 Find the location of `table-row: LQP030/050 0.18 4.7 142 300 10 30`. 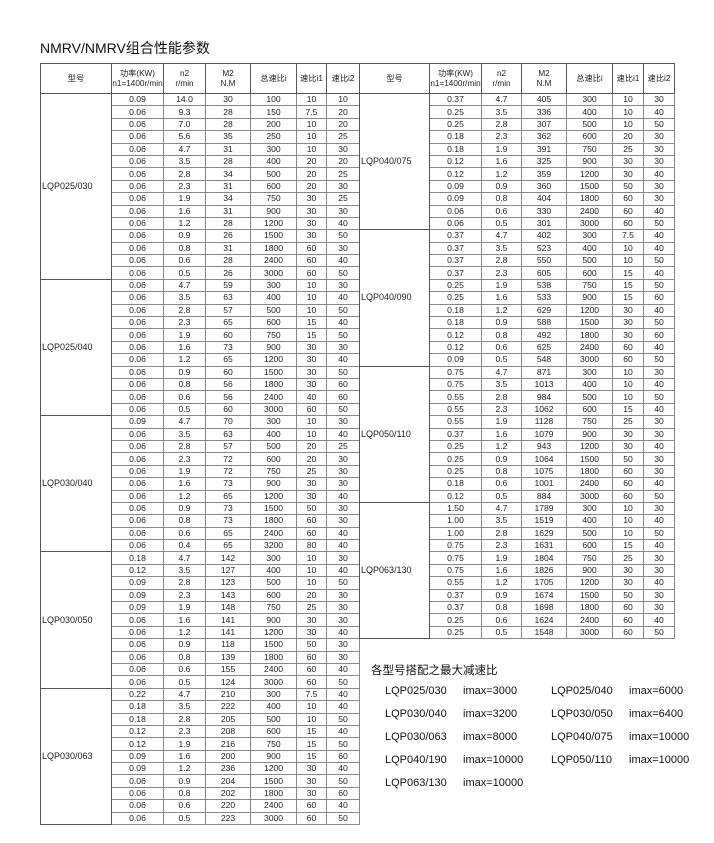

table-row: LQP030/050 0.18 4.7 142 300 10 30 is located at coordinates (200, 620).